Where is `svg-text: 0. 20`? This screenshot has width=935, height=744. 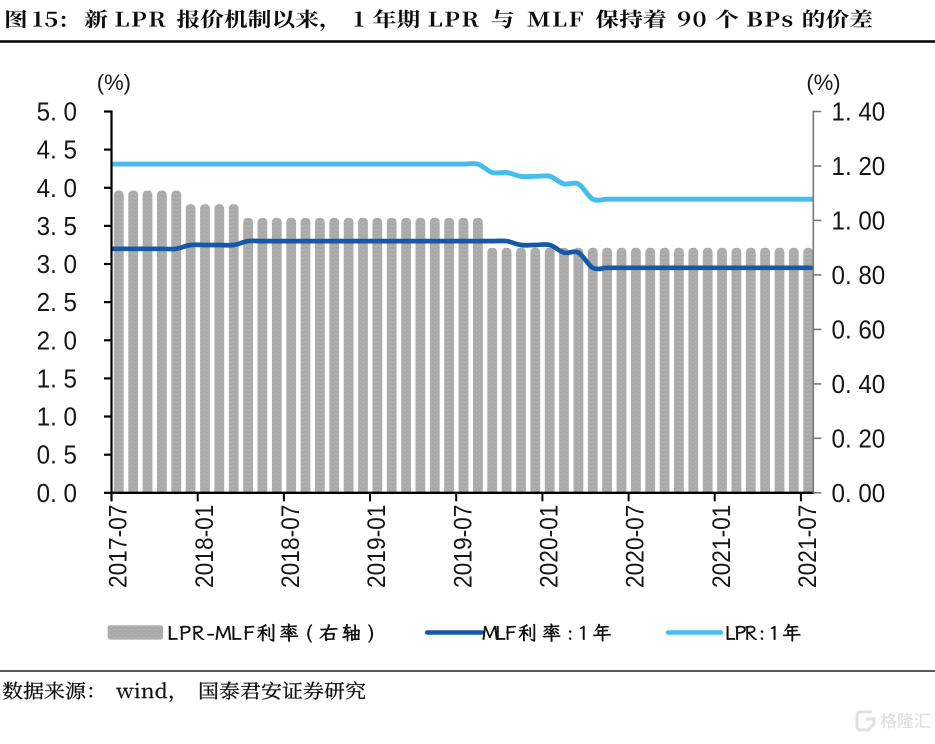 svg-text: 0. 20 is located at coordinates (859, 439).